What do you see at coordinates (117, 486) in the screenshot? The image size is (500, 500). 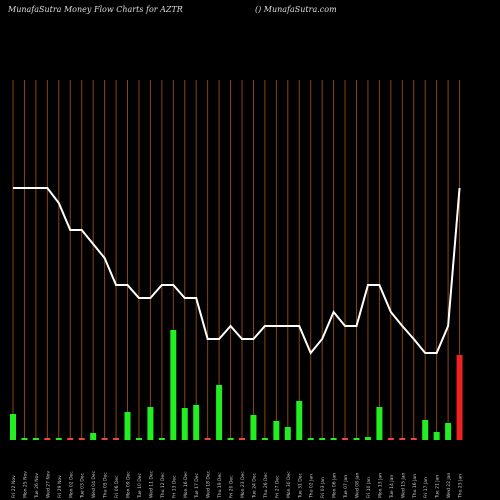 I see `x-tick-label: Fri 06 Dec` at bounding box center [117, 486].